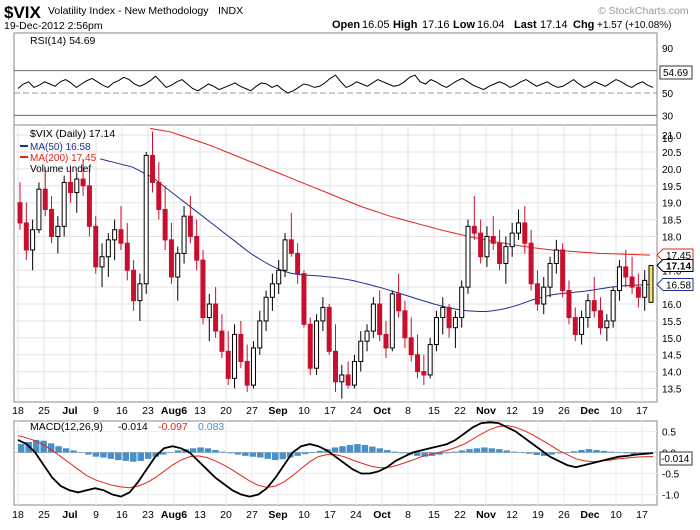 This screenshot has width=700, height=530. What do you see at coordinates (672, 136) in the screenshot?
I see `price-tick-label: 21.0` at bounding box center [672, 136].